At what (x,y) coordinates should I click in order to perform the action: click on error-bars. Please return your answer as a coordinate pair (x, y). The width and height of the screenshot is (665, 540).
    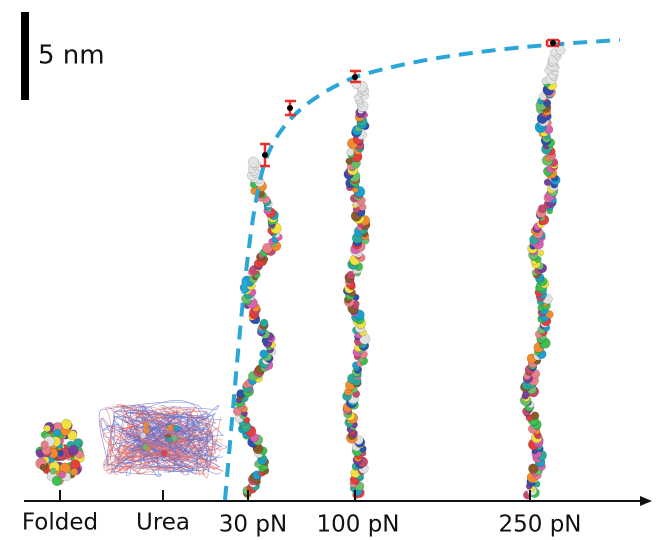
    Looking at the image, I should click on (410, 103).